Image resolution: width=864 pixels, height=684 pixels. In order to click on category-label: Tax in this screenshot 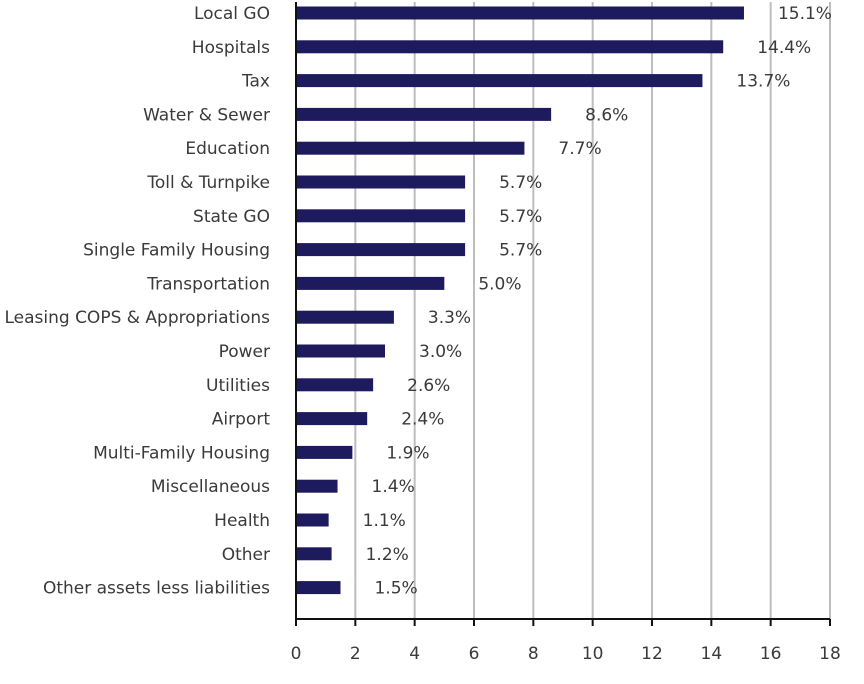, I will do `click(255, 82)`.